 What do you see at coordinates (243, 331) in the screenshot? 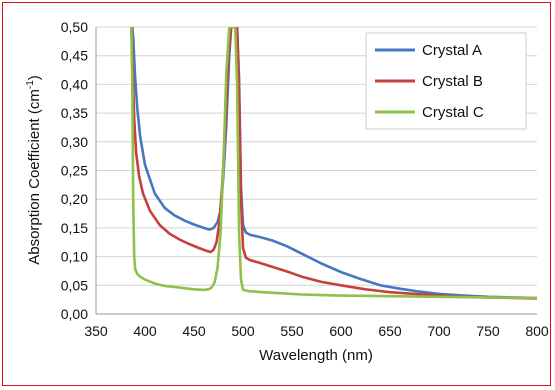
I see `x-tick-label: 500` at bounding box center [243, 331].